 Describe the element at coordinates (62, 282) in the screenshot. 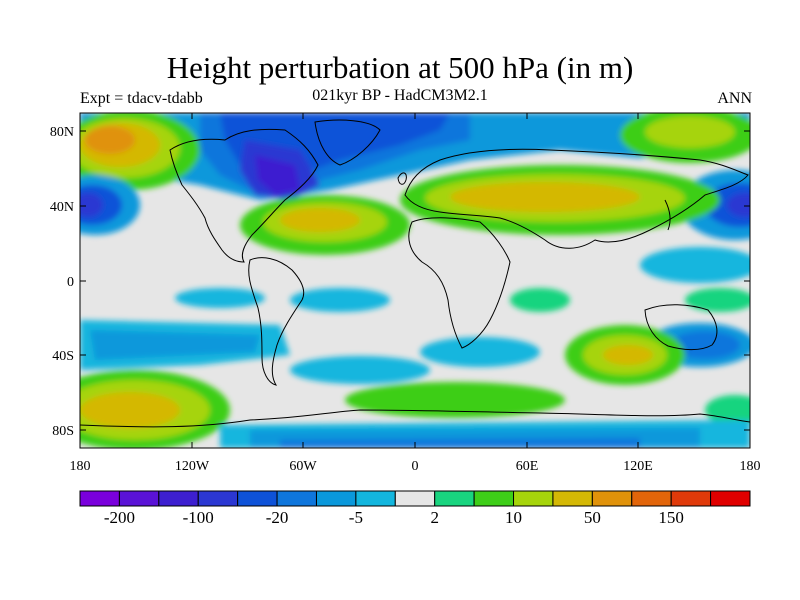

I see `latitude-labels: 80N 40N 0 40S 80S` at that location.